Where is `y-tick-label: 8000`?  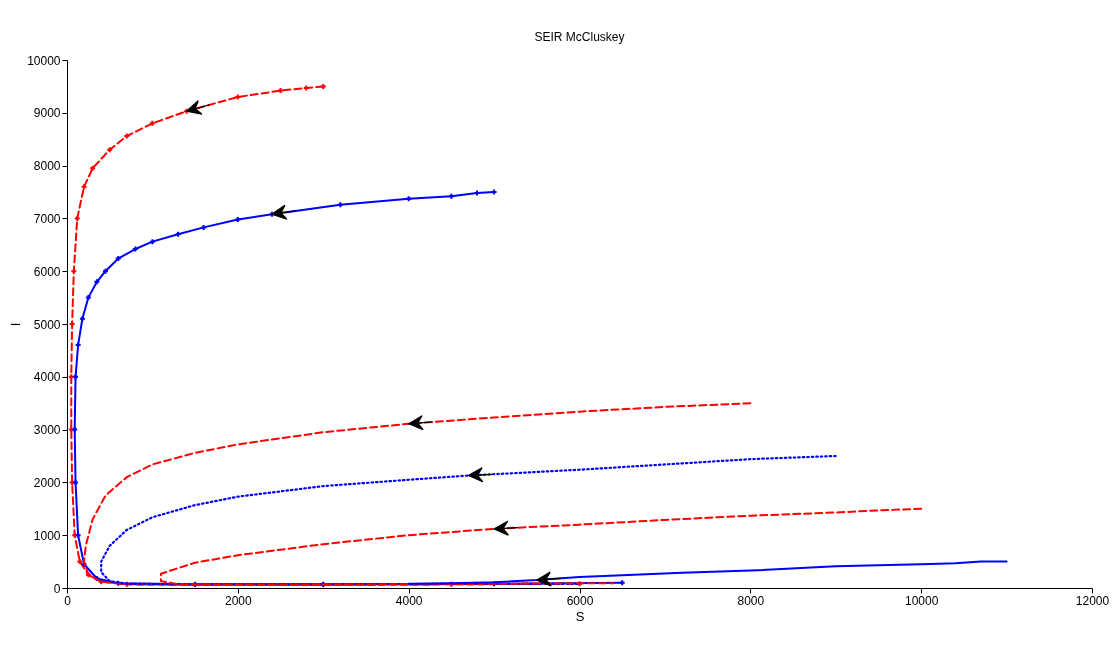 y-tick-label: 8000 is located at coordinates (47, 166).